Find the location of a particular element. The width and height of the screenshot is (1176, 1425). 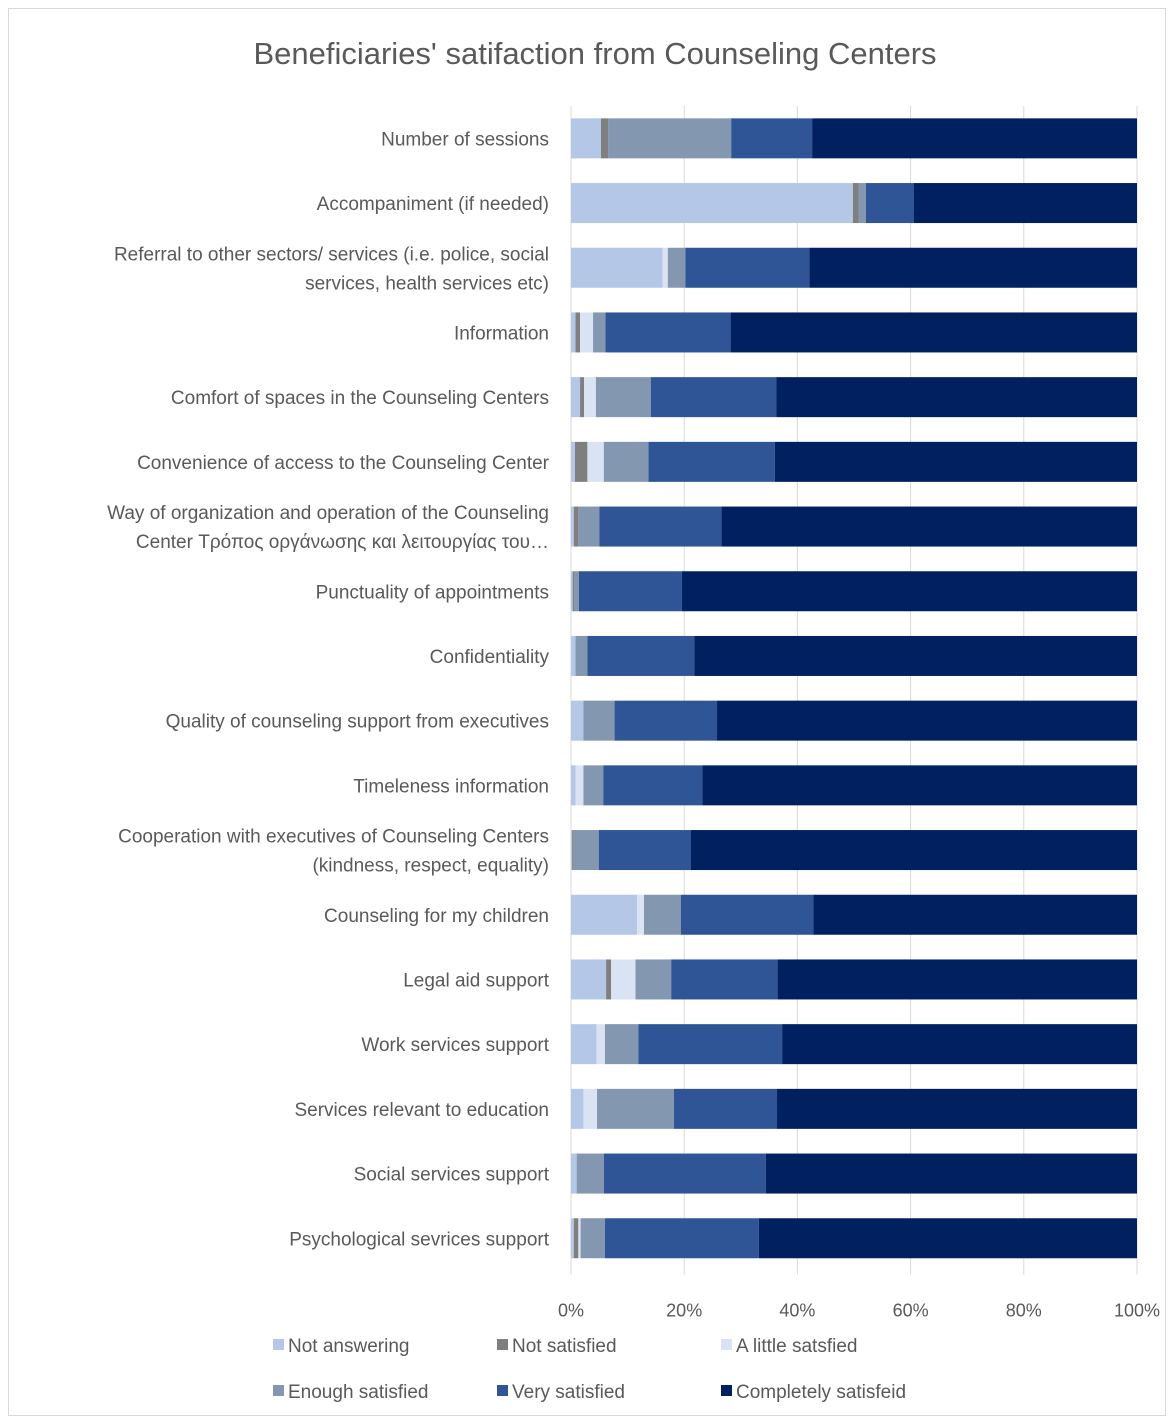

category-label: Psychological sevrices support is located at coordinates (419, 1239).